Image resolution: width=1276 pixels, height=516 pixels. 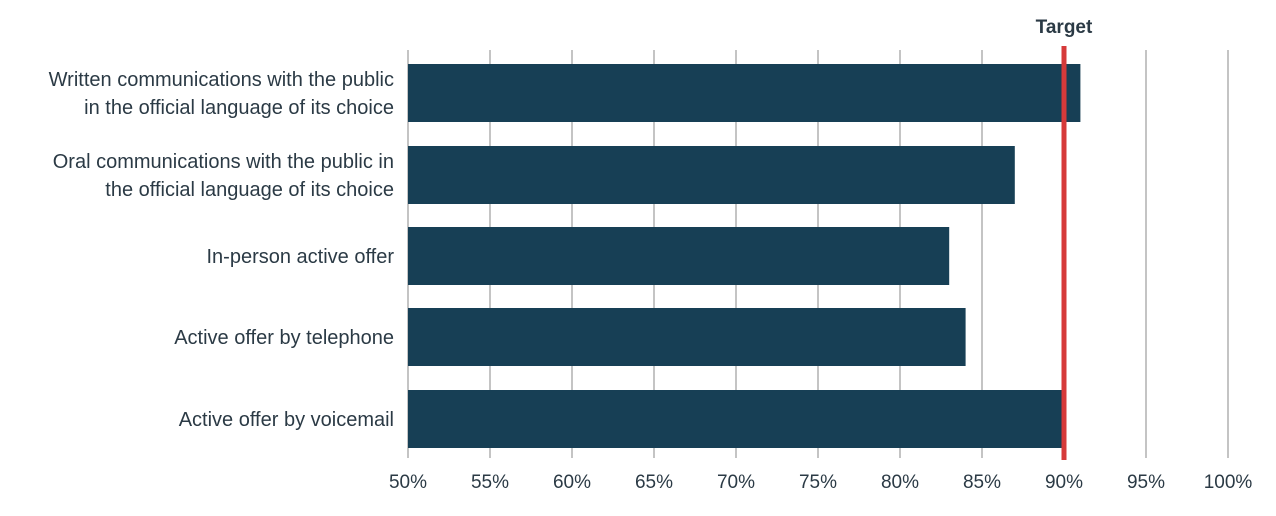 I want to click on category-label: Active offer by telephone, so click(x=284, y=338).